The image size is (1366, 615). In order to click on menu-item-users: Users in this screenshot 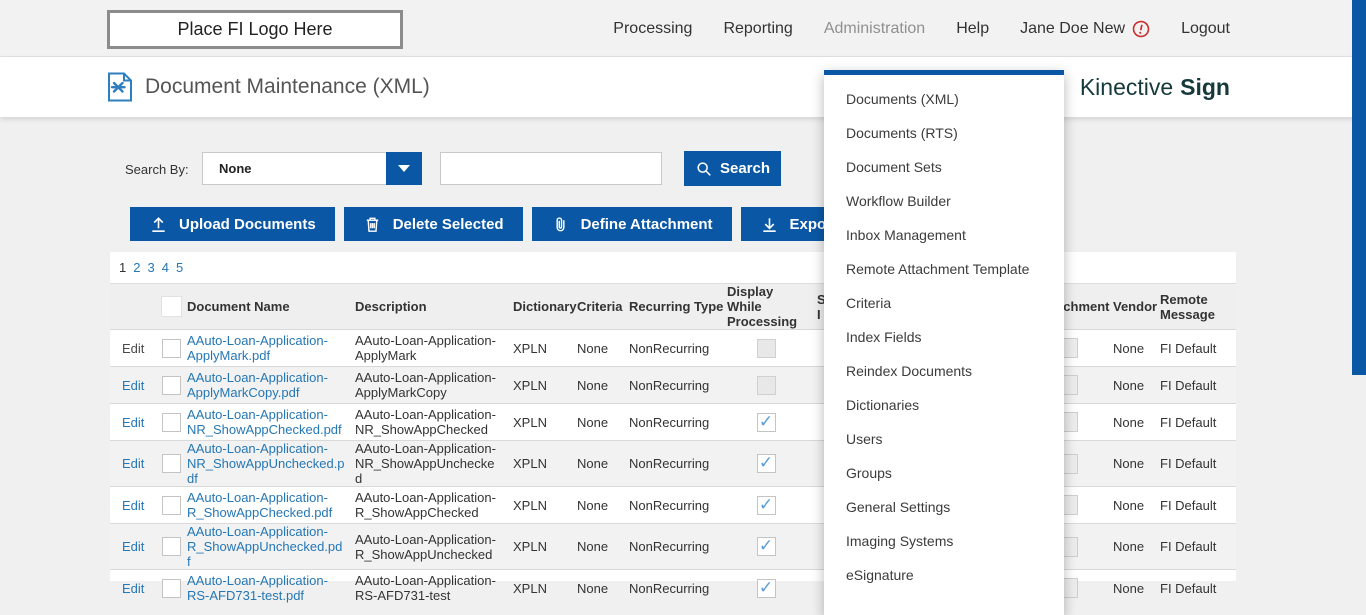, I will do `click(864, 439)`.